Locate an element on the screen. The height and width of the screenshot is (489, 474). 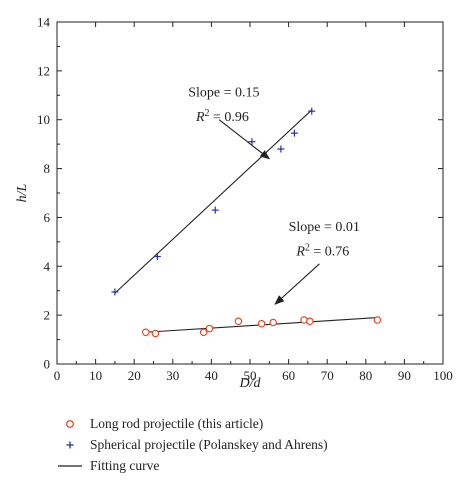
x-tick-label: 70 is located at coordinates (327, 375).